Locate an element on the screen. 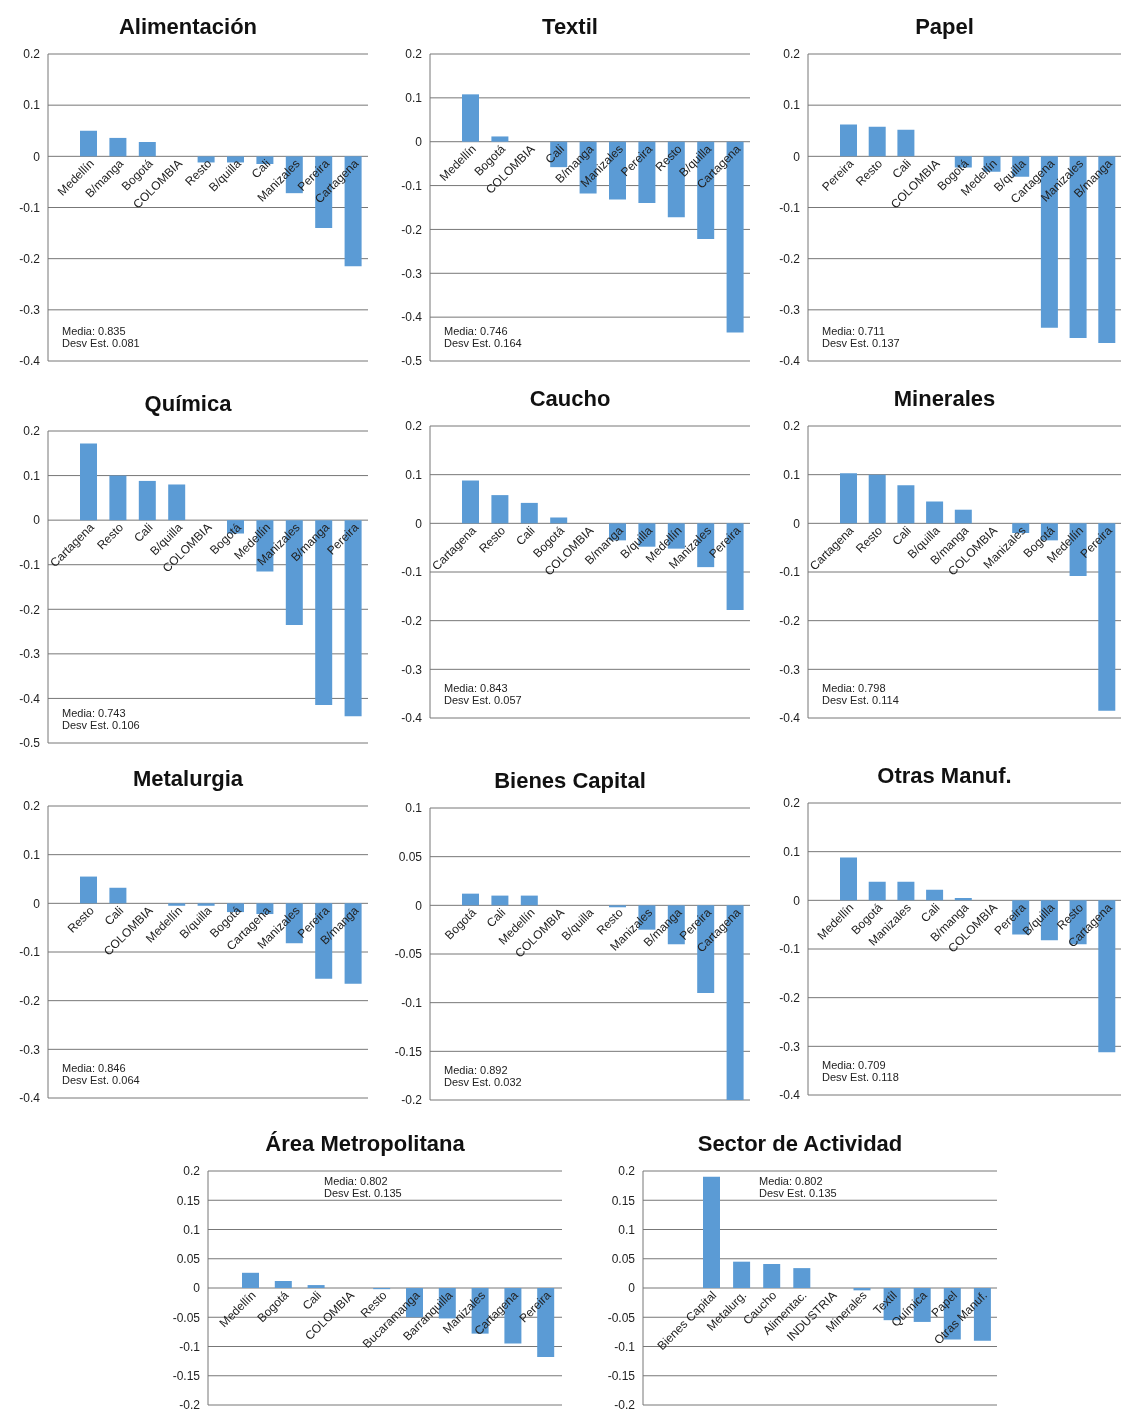  annotation: Media: 0.846 is located at coordinates (94, 1068).